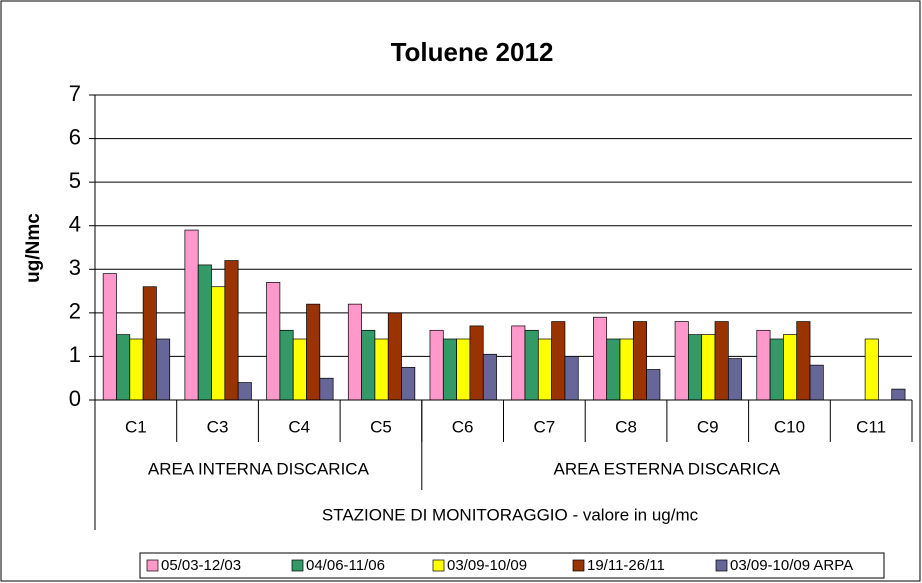 The height and width of the screenshot is (583, 922). What do you see at coordinates (345, 565) in the screenshot?
I see `legend-label: 04/06-11/06` at bounding box center [345, 565].